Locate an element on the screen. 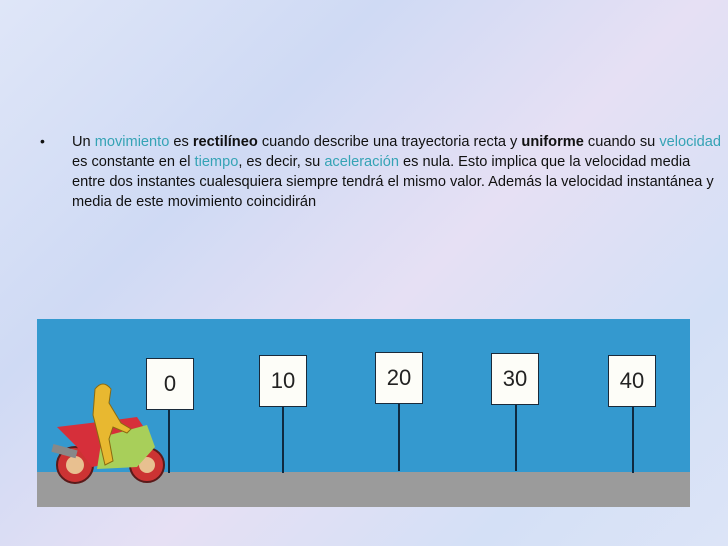  text: cuando su is located at coordinates (621, 142).